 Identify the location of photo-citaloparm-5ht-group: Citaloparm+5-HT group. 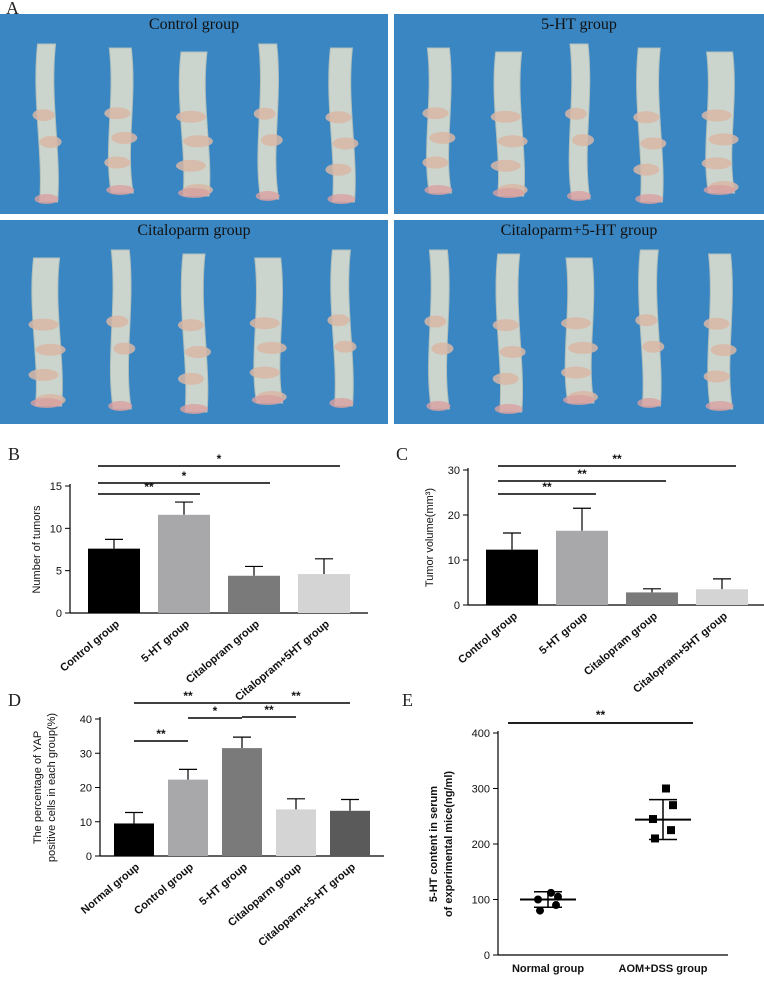
(579, 322).